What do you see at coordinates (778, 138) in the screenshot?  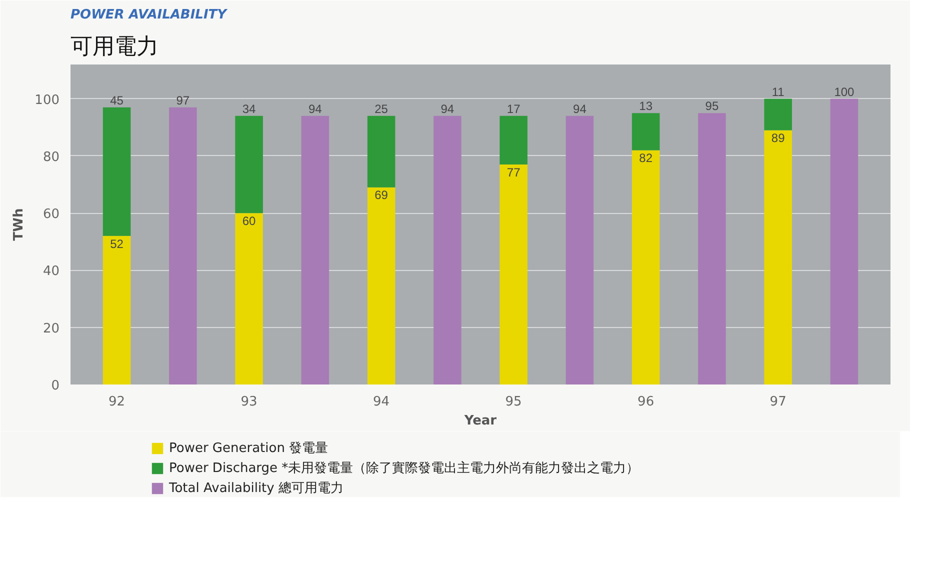 I see `data-label: 89` at bounding box center [778, 138].